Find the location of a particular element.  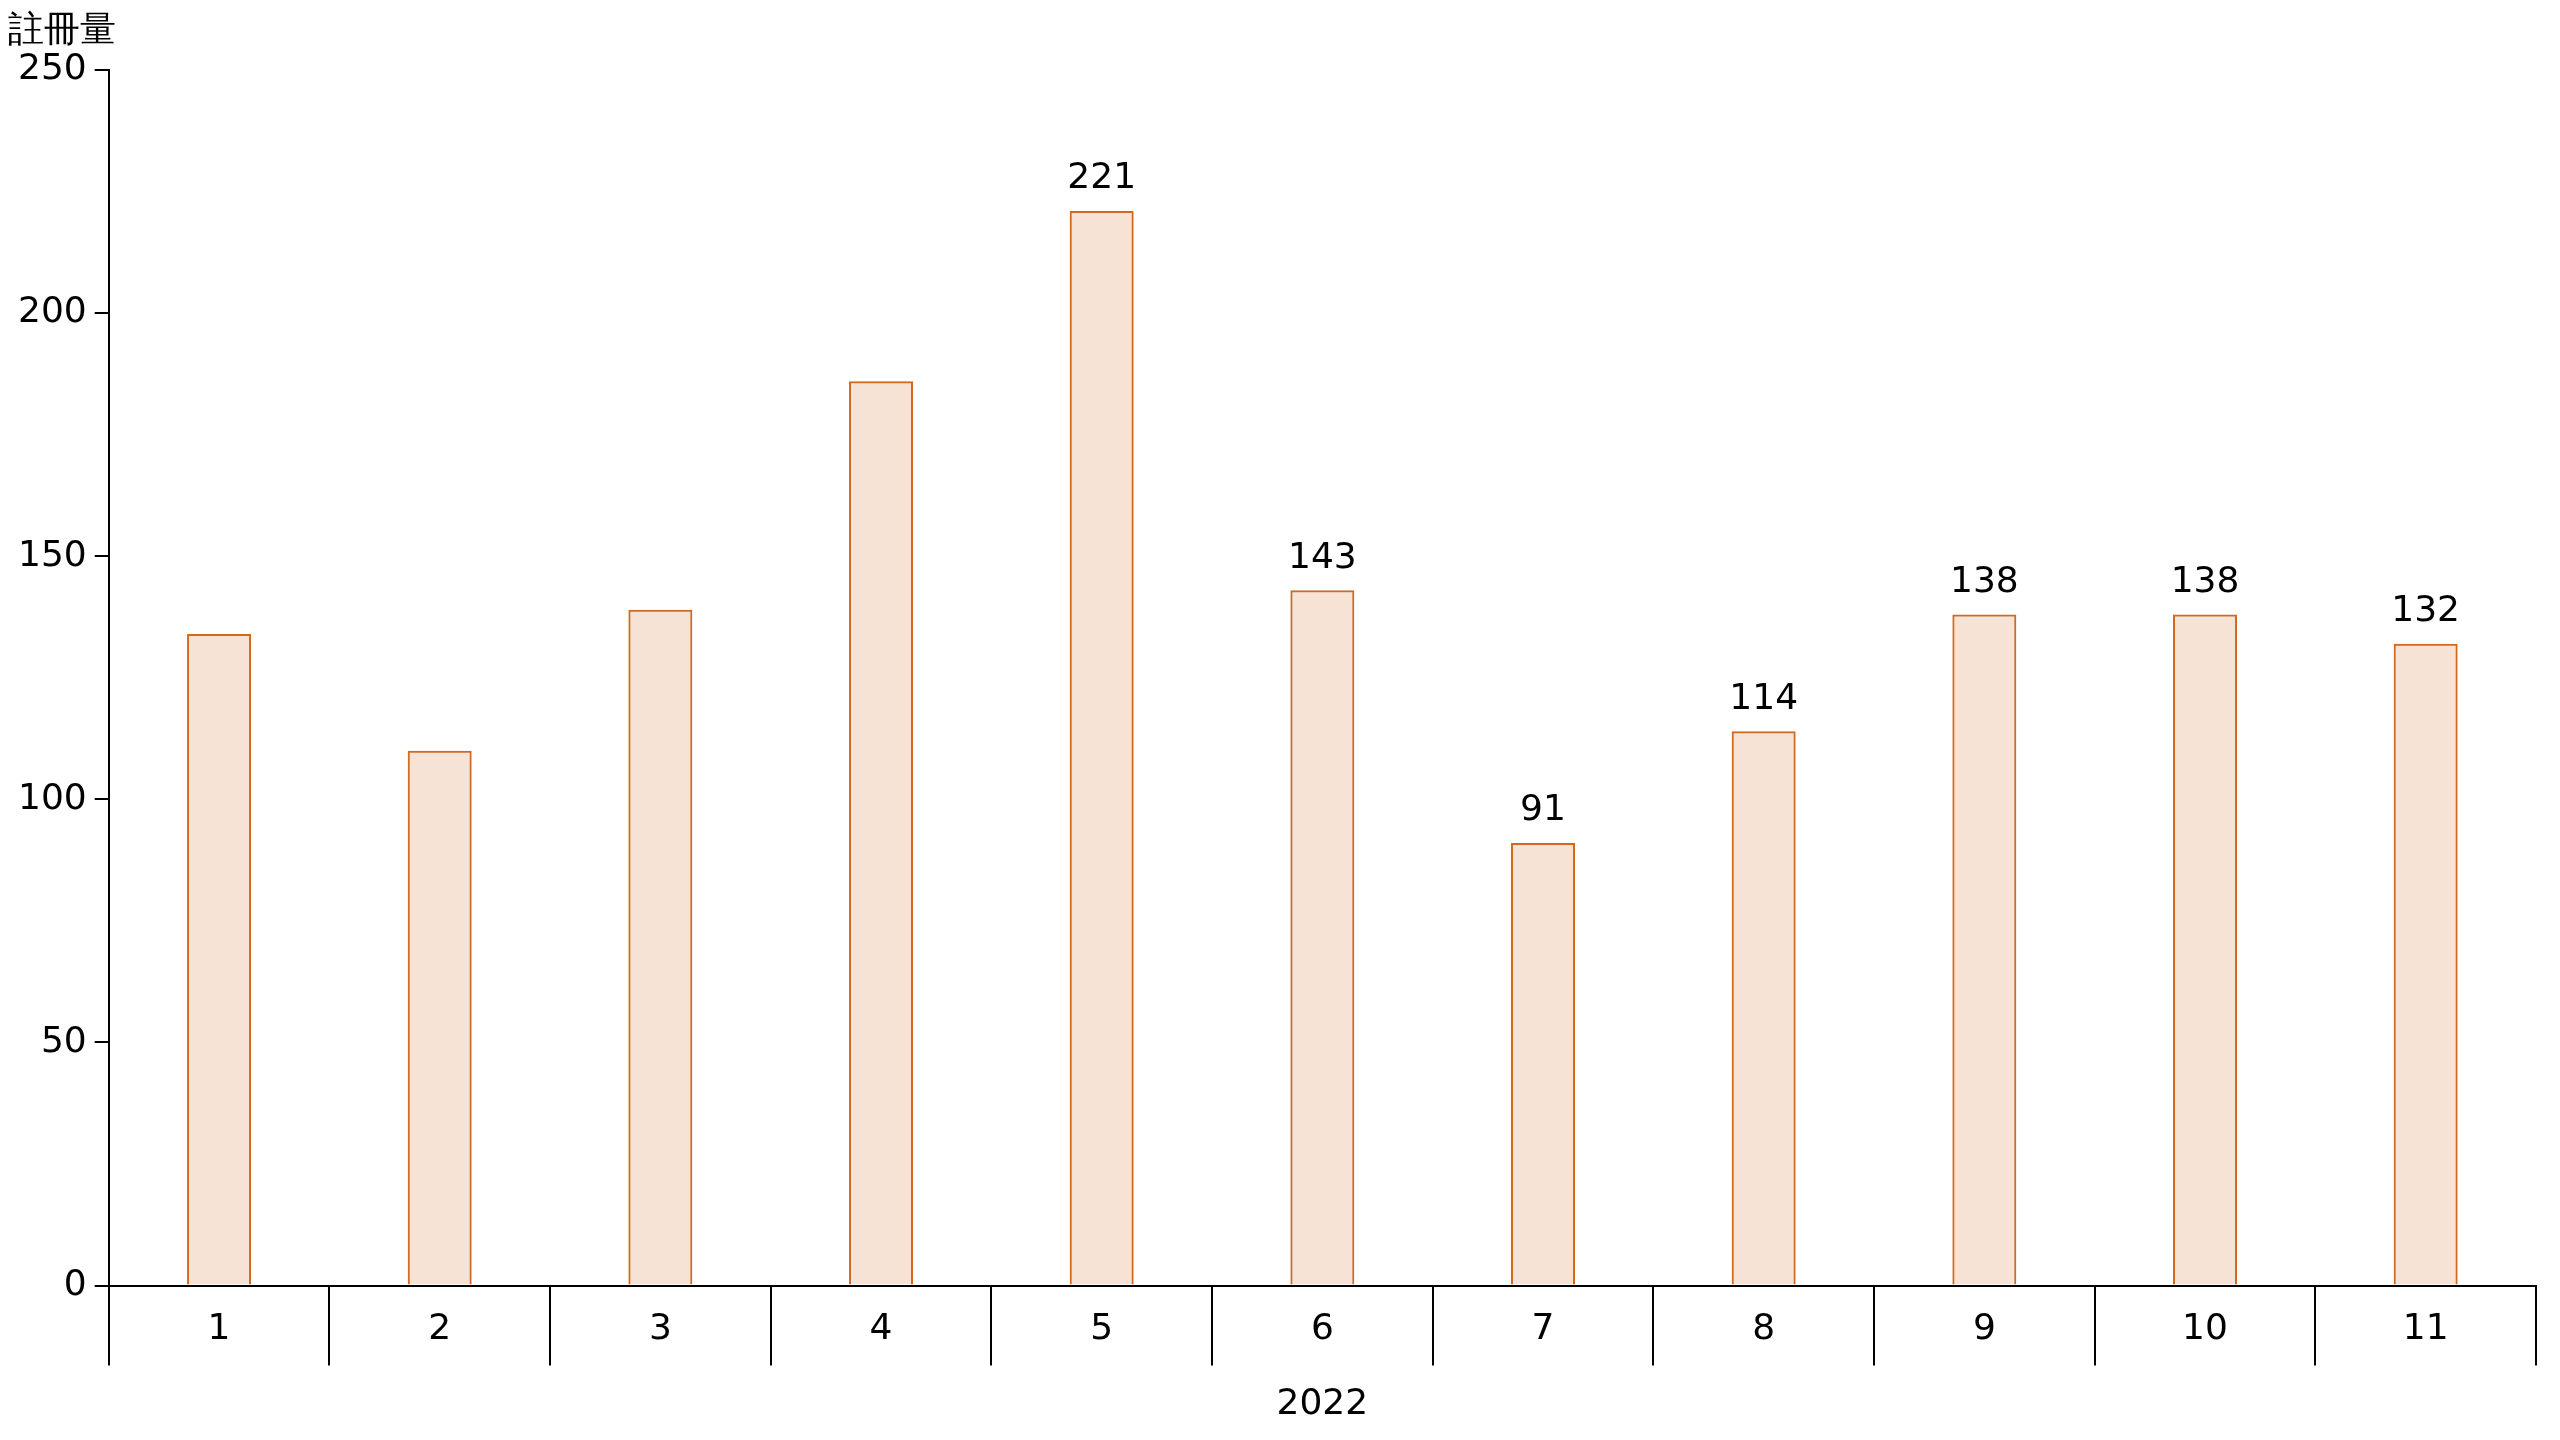

x-tick-label: 1 is located at coordinates (219, 1326).